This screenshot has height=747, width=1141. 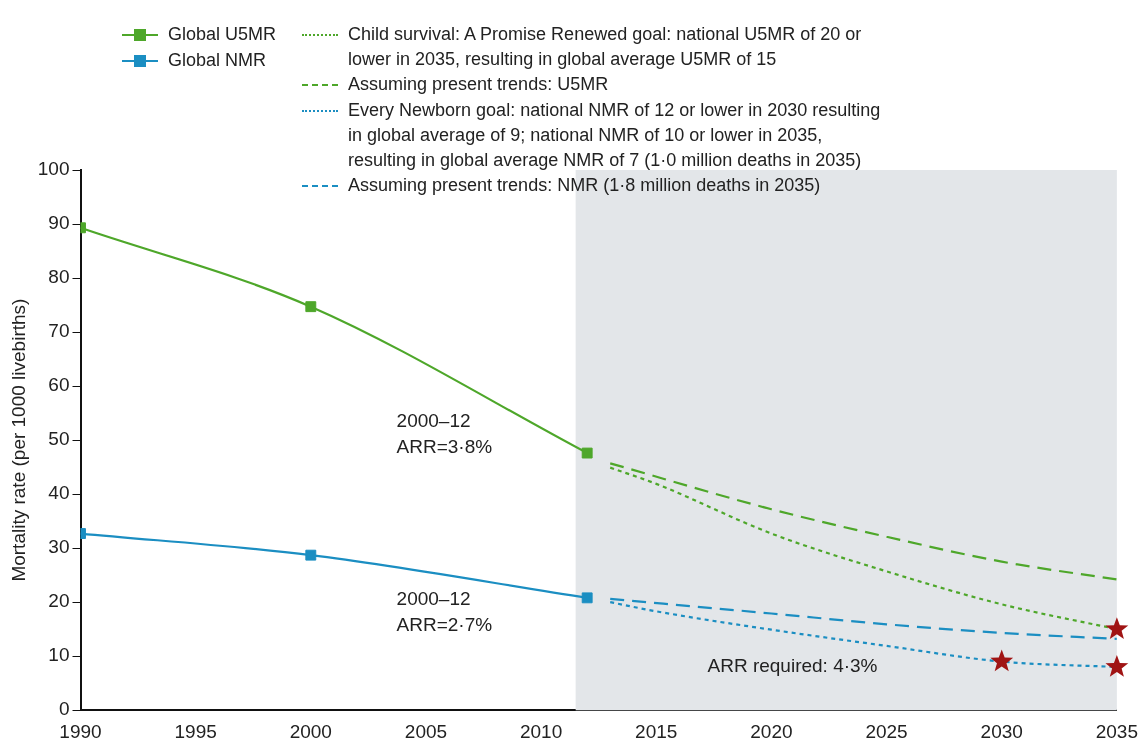 What do you see at coordinates (479, 84) in the screenshot?
I see `legend-label: Assuming present trends: U5MR` at bounding box center [479, 84].